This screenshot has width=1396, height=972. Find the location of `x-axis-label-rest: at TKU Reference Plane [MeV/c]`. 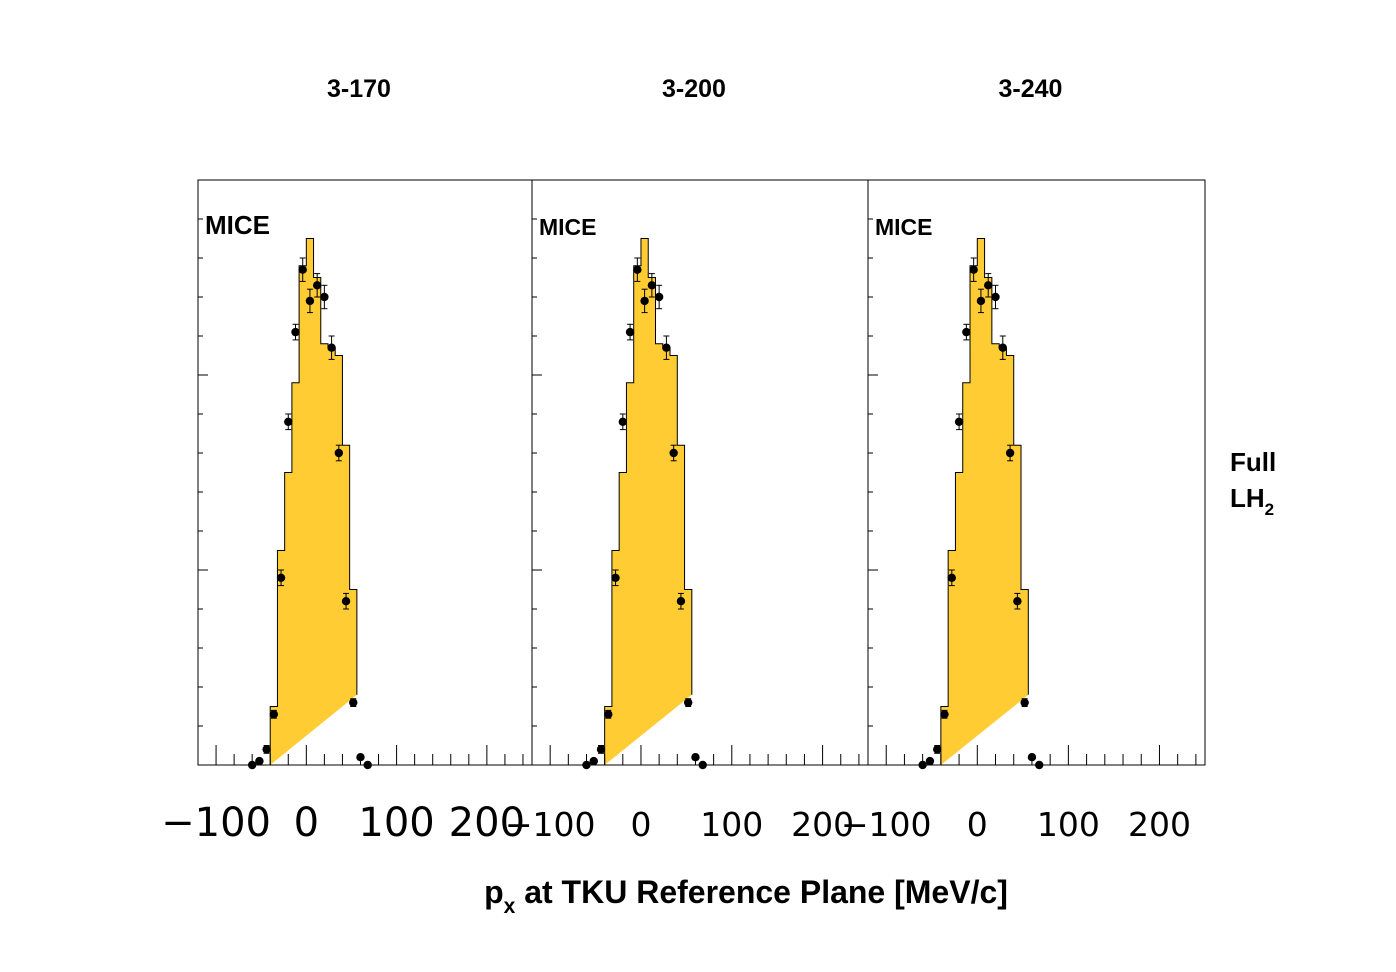

x-axis-label-rest: at TKU Reference Plane [MeV/c] is located at coordinates (761, 892).